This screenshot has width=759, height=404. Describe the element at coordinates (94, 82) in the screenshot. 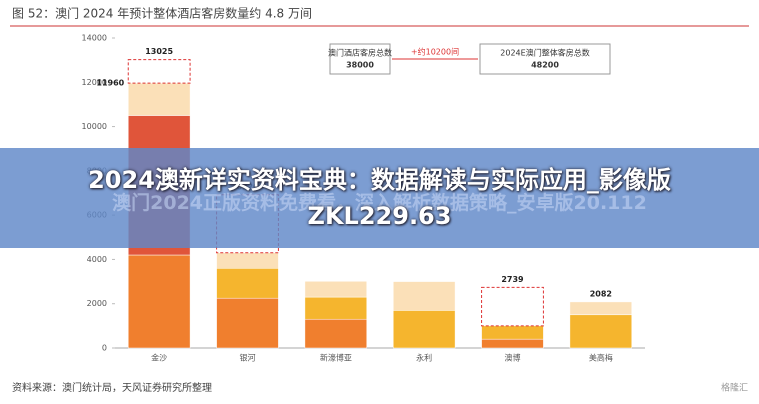

I see `y-tick-label: 12000` at that location.